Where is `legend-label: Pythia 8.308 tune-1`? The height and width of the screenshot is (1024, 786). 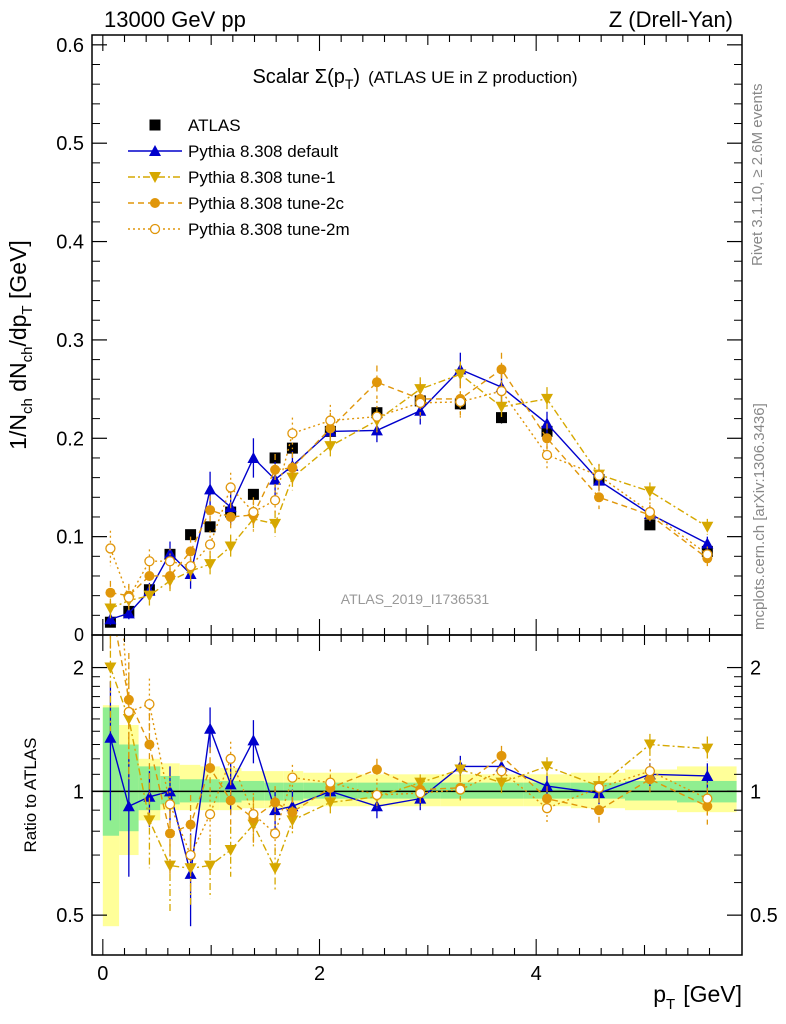 legend-label: Pythia 8.308 tune-1 is located at coordinates (261, 177).